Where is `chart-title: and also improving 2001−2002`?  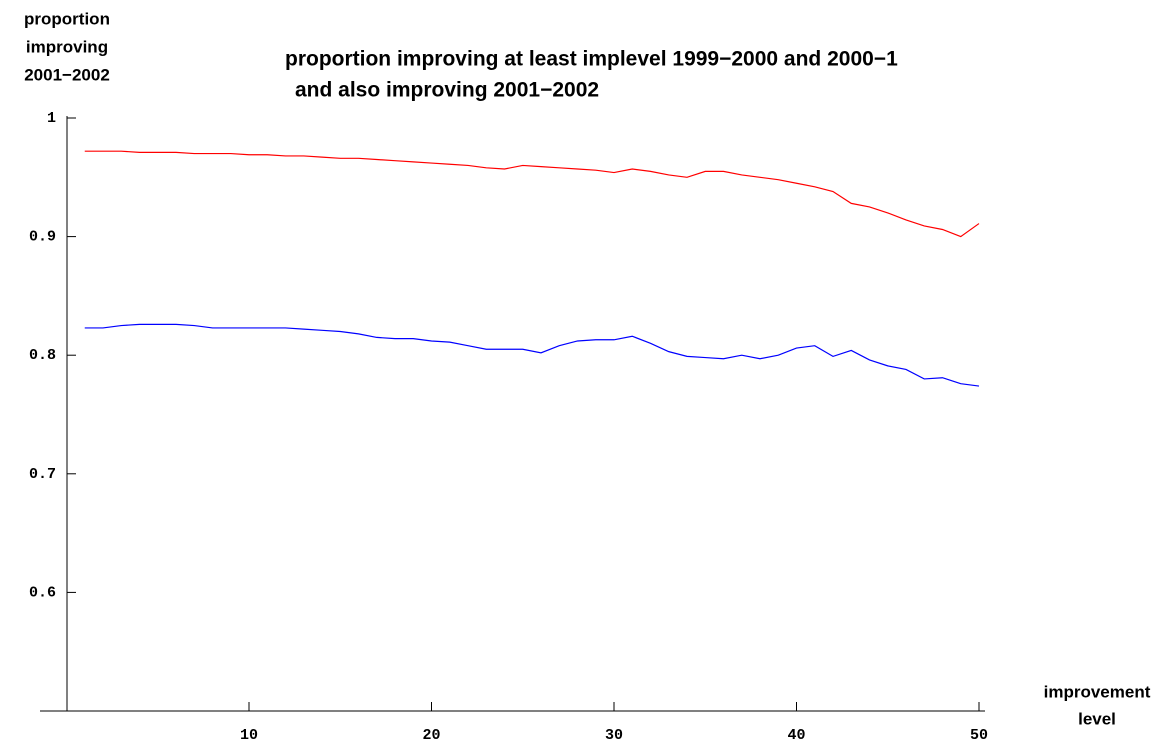 chart-title: and also improving 2001−2002 is located at coordinates (447, 90).